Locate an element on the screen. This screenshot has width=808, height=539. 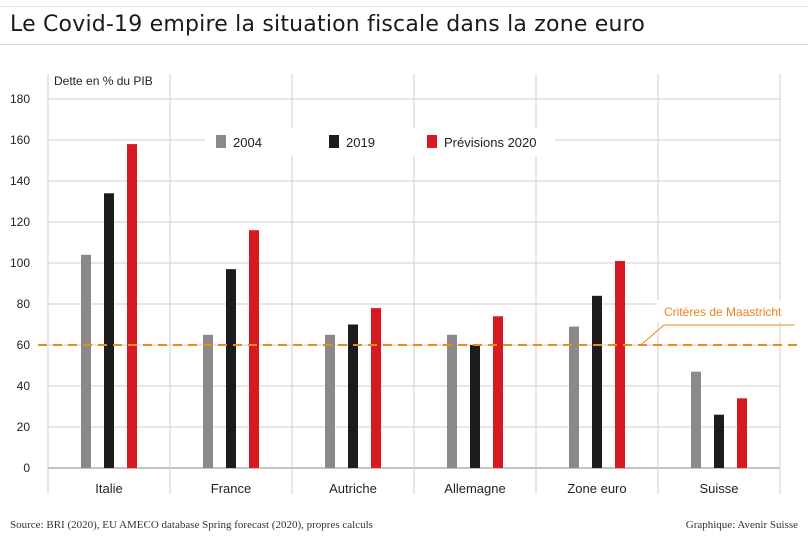
category-label: France is located at coordinates (231, 488).